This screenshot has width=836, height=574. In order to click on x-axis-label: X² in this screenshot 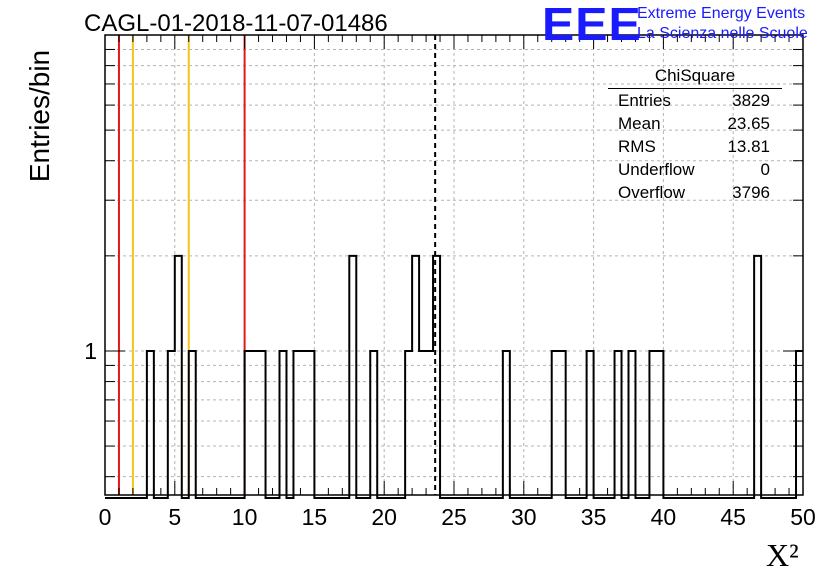, I will do `click(782, 555)`.